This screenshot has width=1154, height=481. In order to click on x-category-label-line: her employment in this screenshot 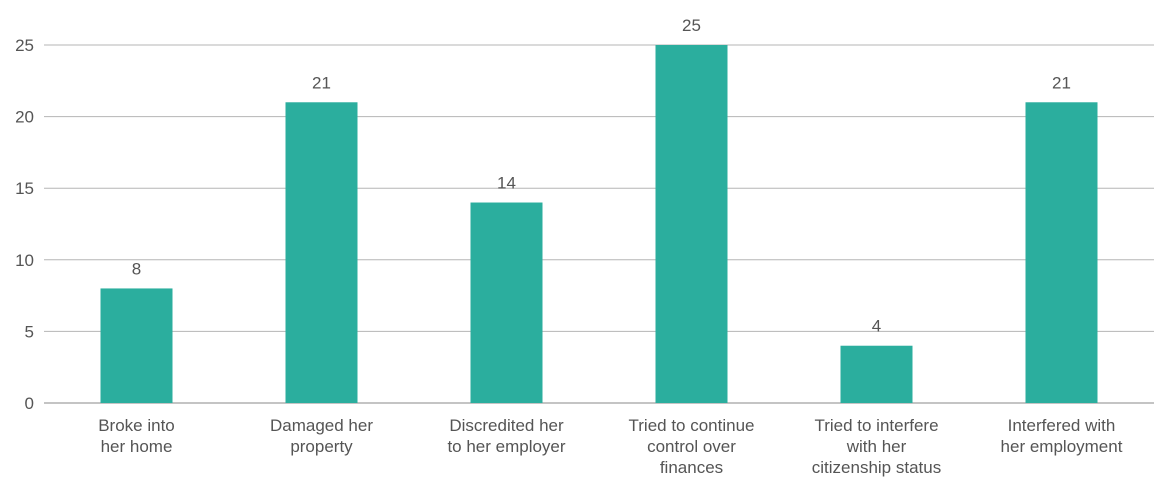, I will do `click(1062, 446)`.